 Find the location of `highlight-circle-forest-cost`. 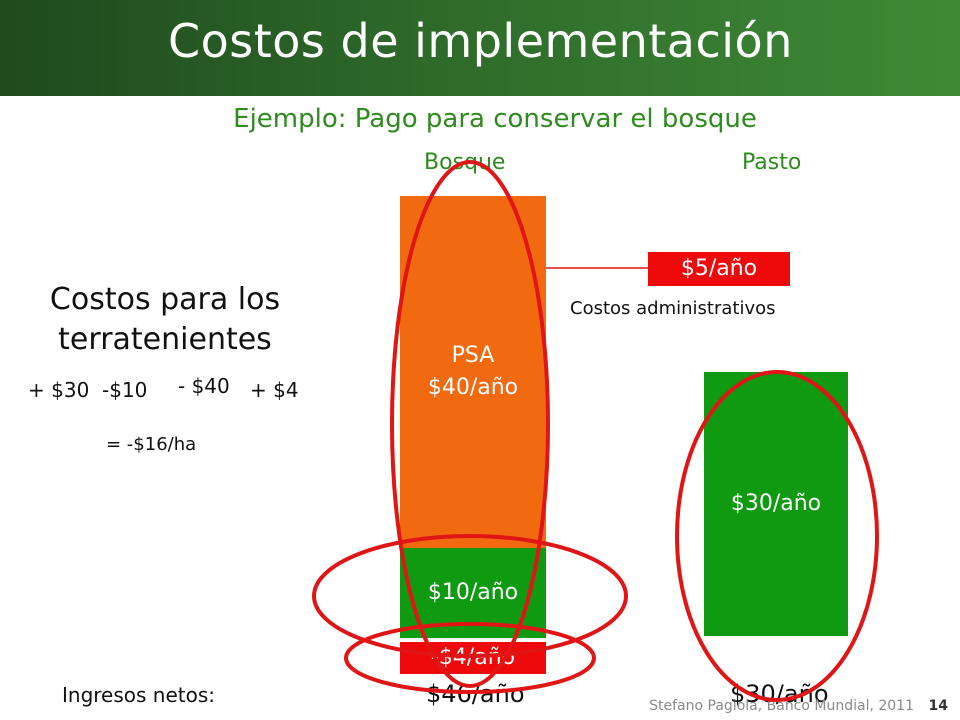

highlight-circle-forest-cost is located at coordinates (470, 658).